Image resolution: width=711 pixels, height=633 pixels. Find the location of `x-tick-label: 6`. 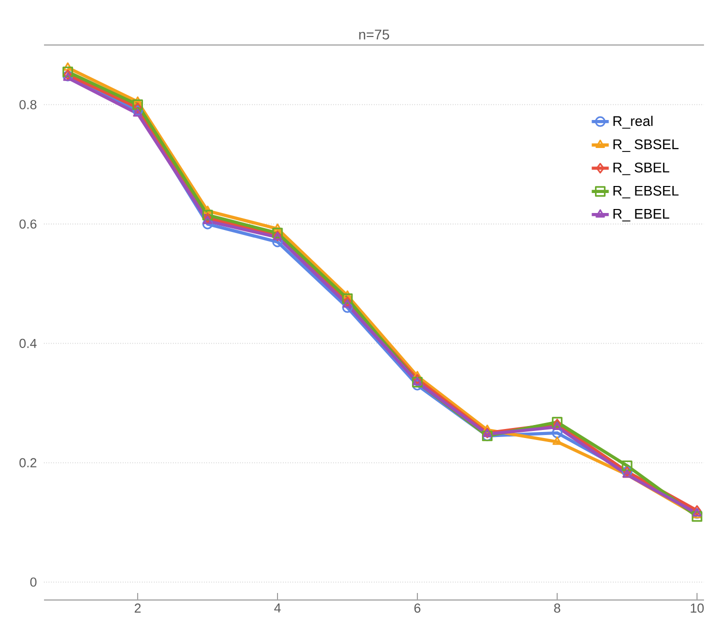

x-tick-label: 6 is located at coordinates (417, 608).